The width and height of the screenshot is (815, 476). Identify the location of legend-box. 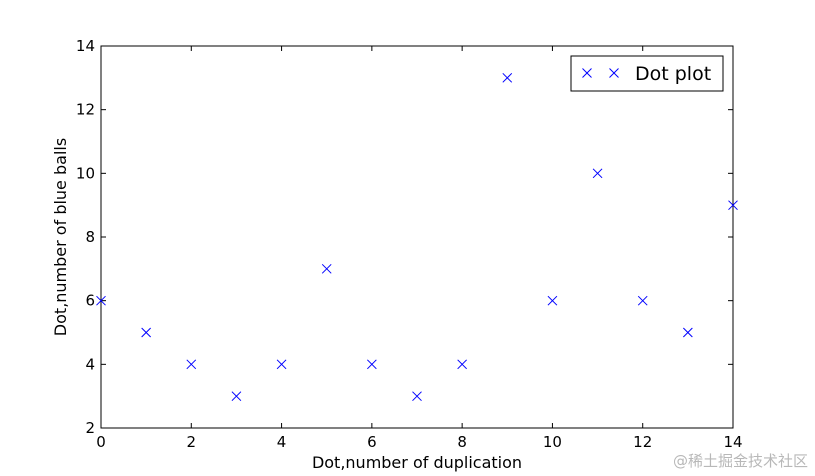
(647, 73).